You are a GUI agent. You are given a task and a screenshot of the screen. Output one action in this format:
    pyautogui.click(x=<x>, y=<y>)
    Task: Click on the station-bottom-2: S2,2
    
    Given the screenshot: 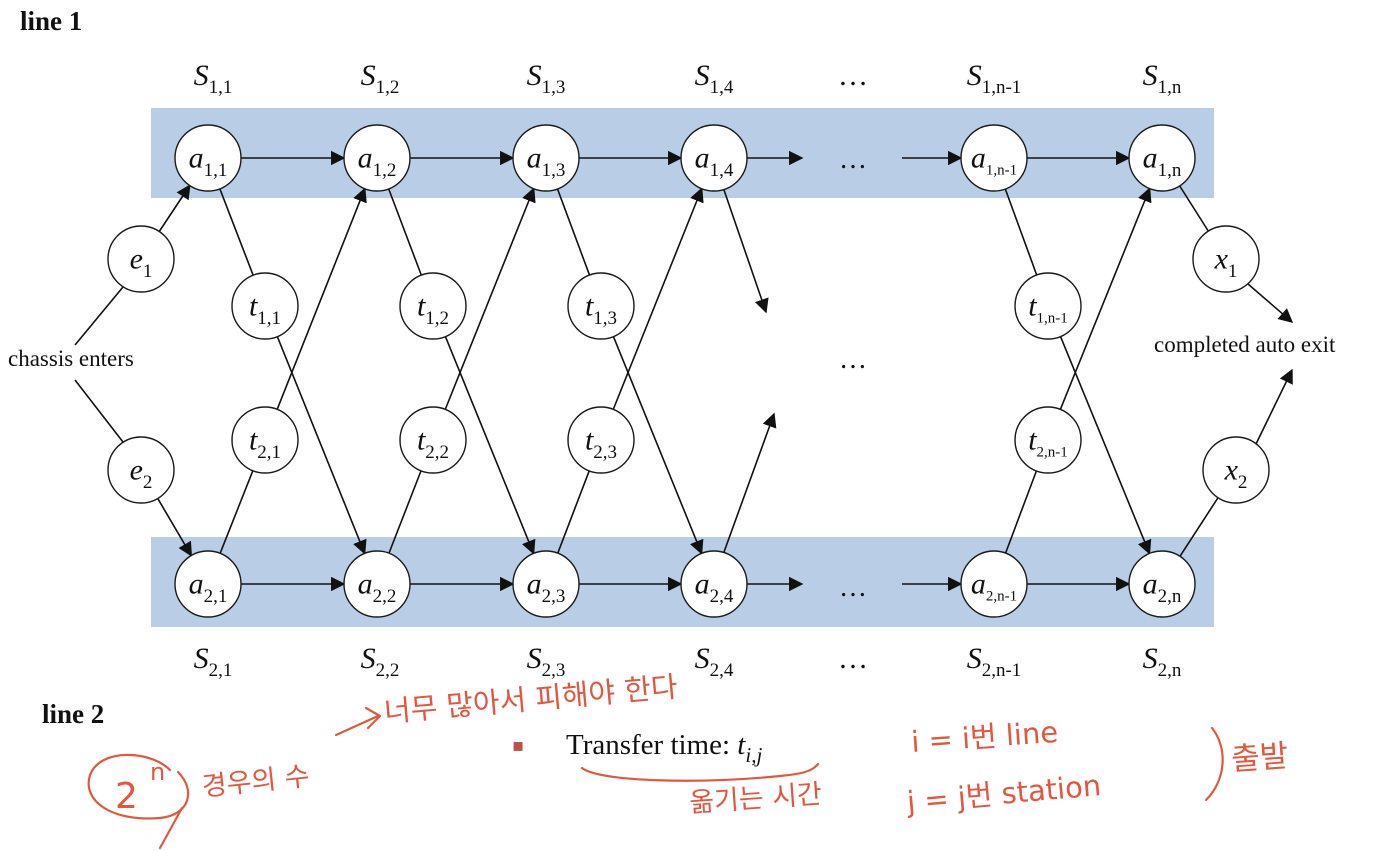 What is the action you would take?
    pyautogui.click(x=380, y=661)
    